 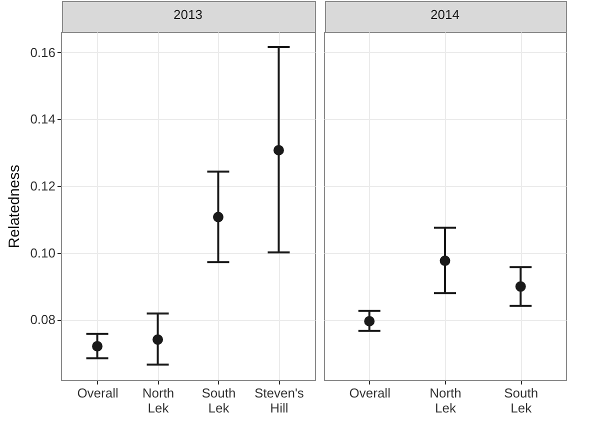 I want to click on y-tick-label: 0.14, so click(x=43, y=119).